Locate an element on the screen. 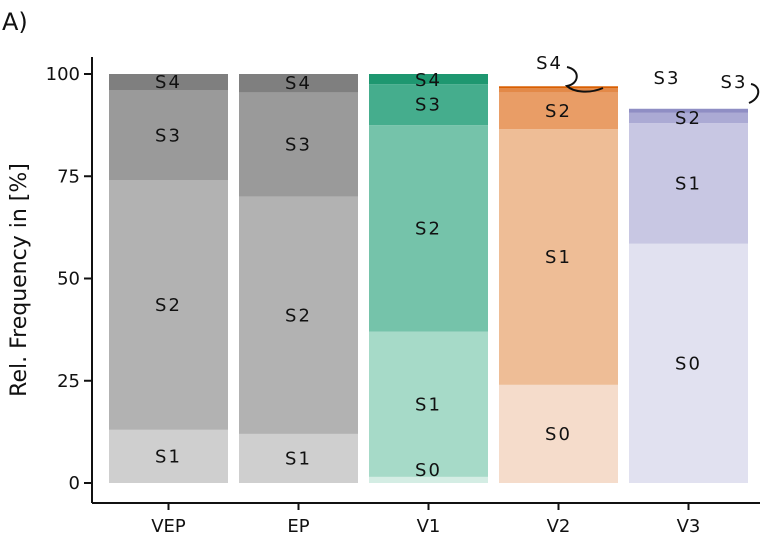 This screenshot has width=774, height=541. y-tick-label: 50 is located at coordinates (68, 279).